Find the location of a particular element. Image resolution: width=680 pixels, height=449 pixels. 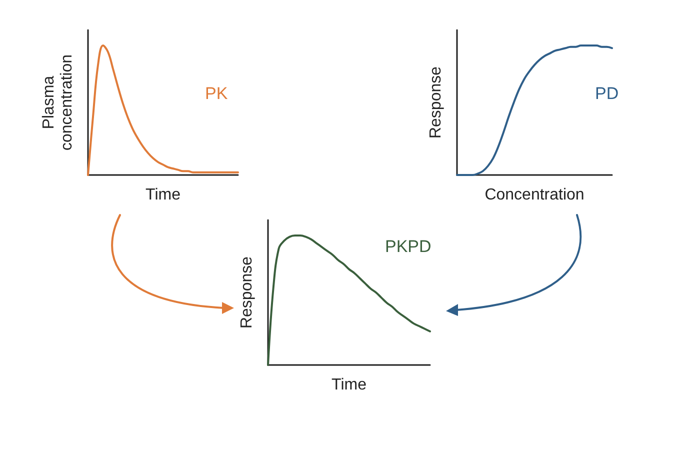

text: PK is located at coordinates (216, 93).